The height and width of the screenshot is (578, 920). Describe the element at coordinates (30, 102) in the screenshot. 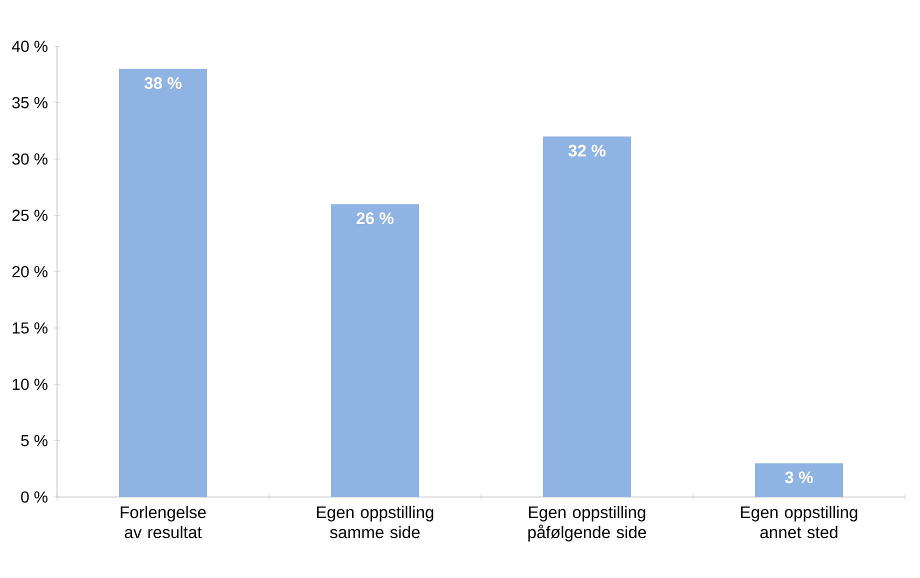

I see `y-tick-label: 35 %` at that location.